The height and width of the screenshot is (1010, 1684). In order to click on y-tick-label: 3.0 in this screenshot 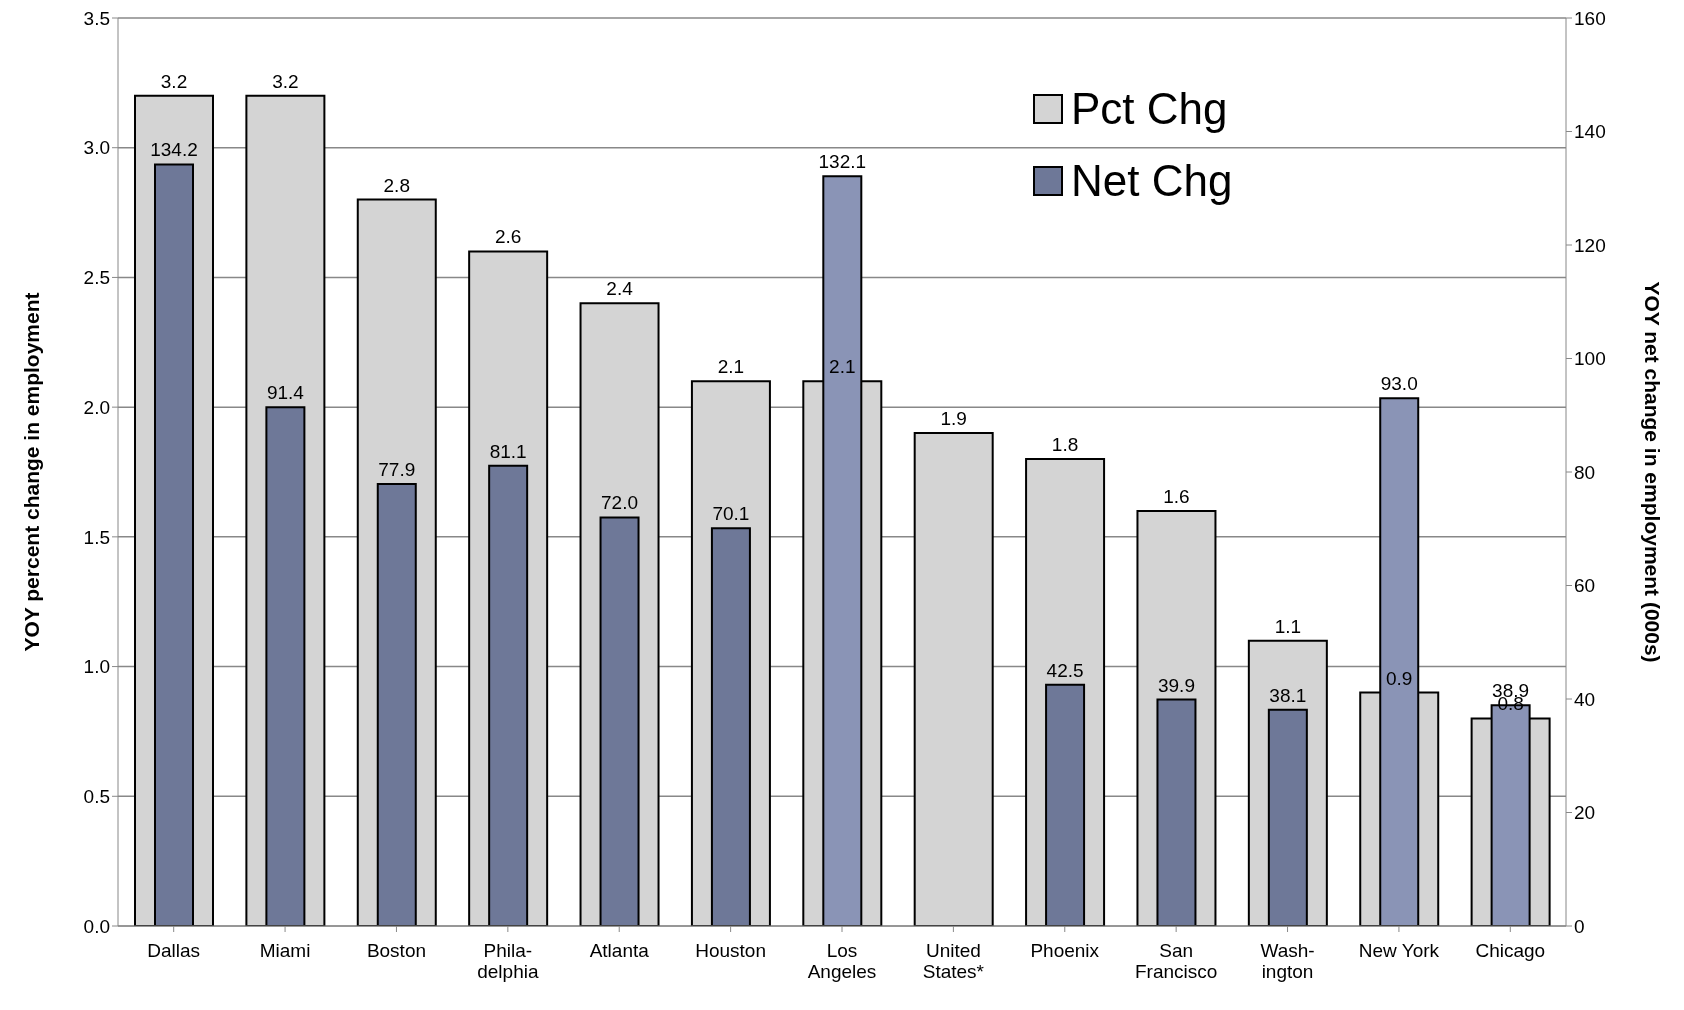, I will do `click(96, 148)`.